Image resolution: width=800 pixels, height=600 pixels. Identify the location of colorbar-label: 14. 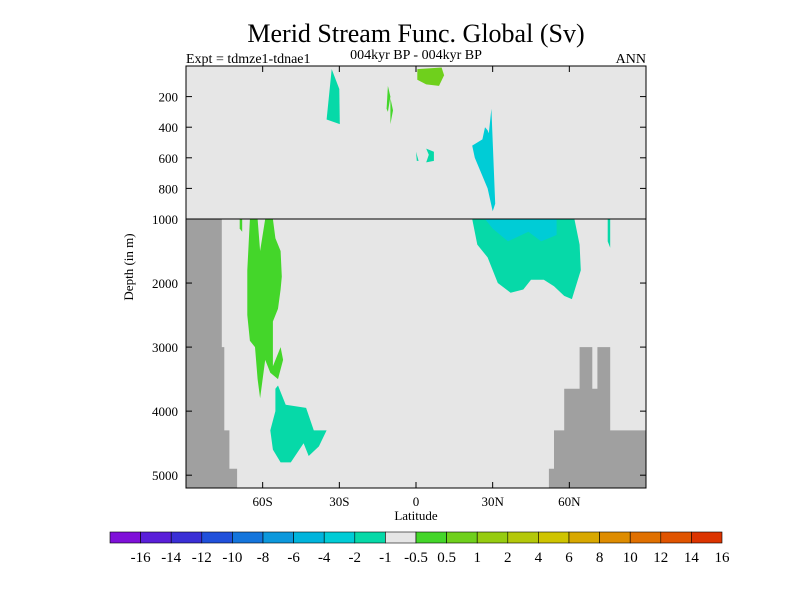
(692, 558).